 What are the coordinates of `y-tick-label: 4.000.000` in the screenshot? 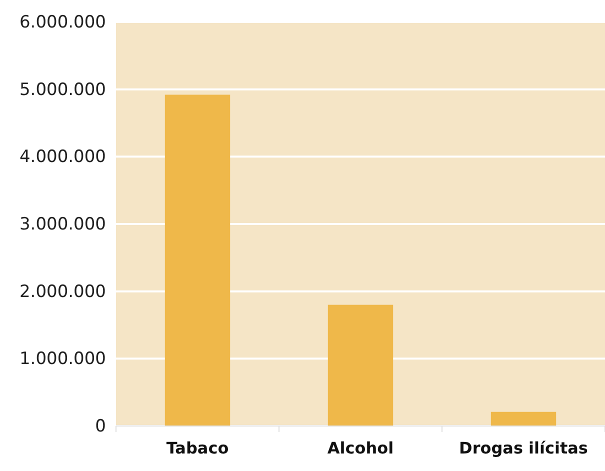 It's located at (62, 157).